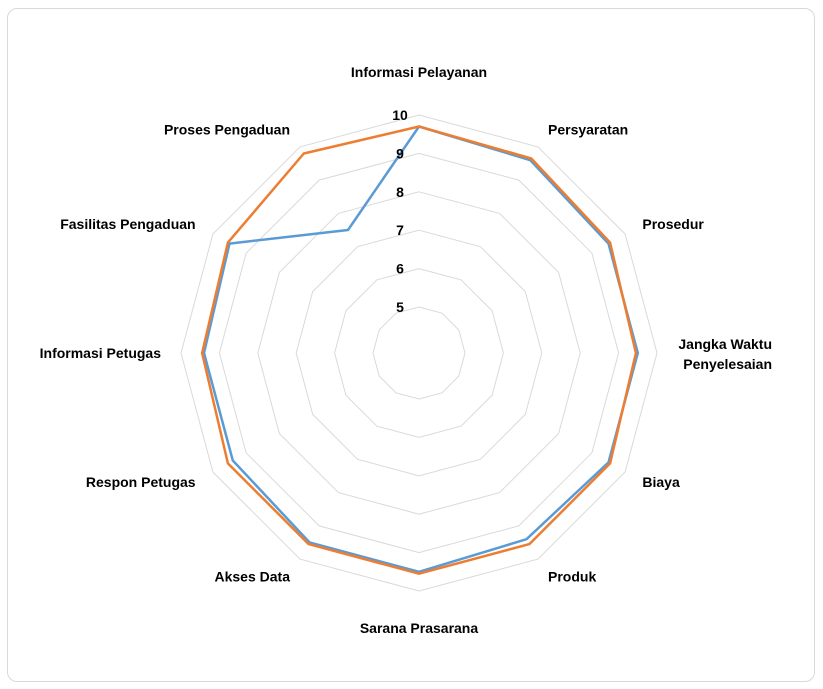 The width and height of the screenshot is (823, 689). Describe the element at coordinates (400, 115) in the screenshot. I see `tick-label-10: 10` at that location.